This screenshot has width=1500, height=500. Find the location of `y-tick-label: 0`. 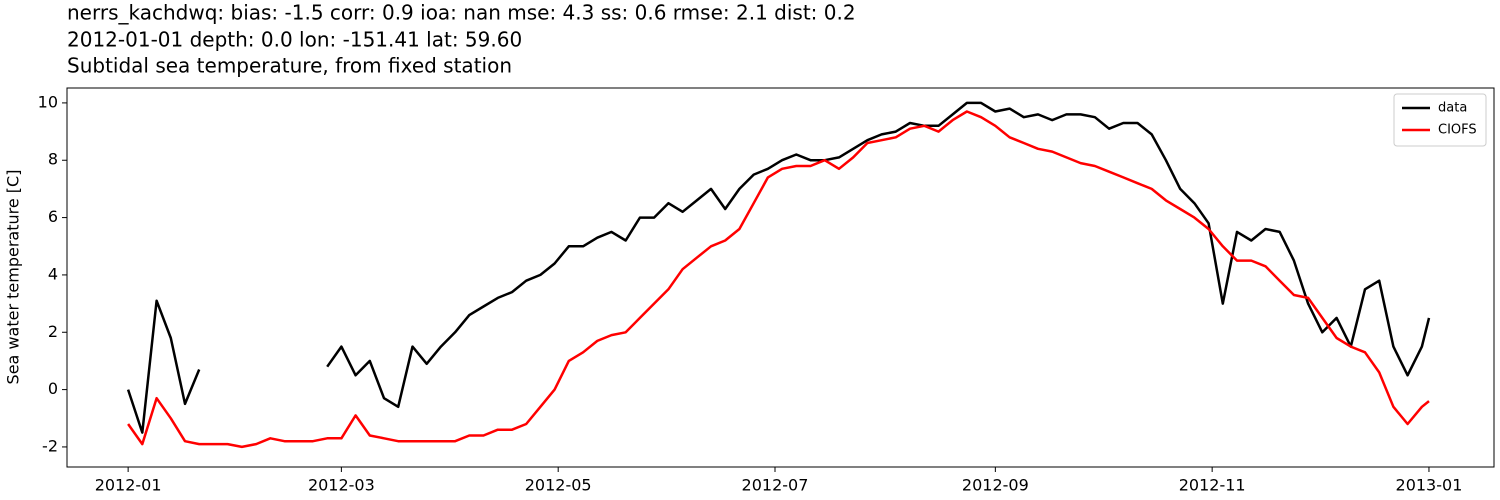

y-tick-label: 0 is located at coordinates (53, 388).